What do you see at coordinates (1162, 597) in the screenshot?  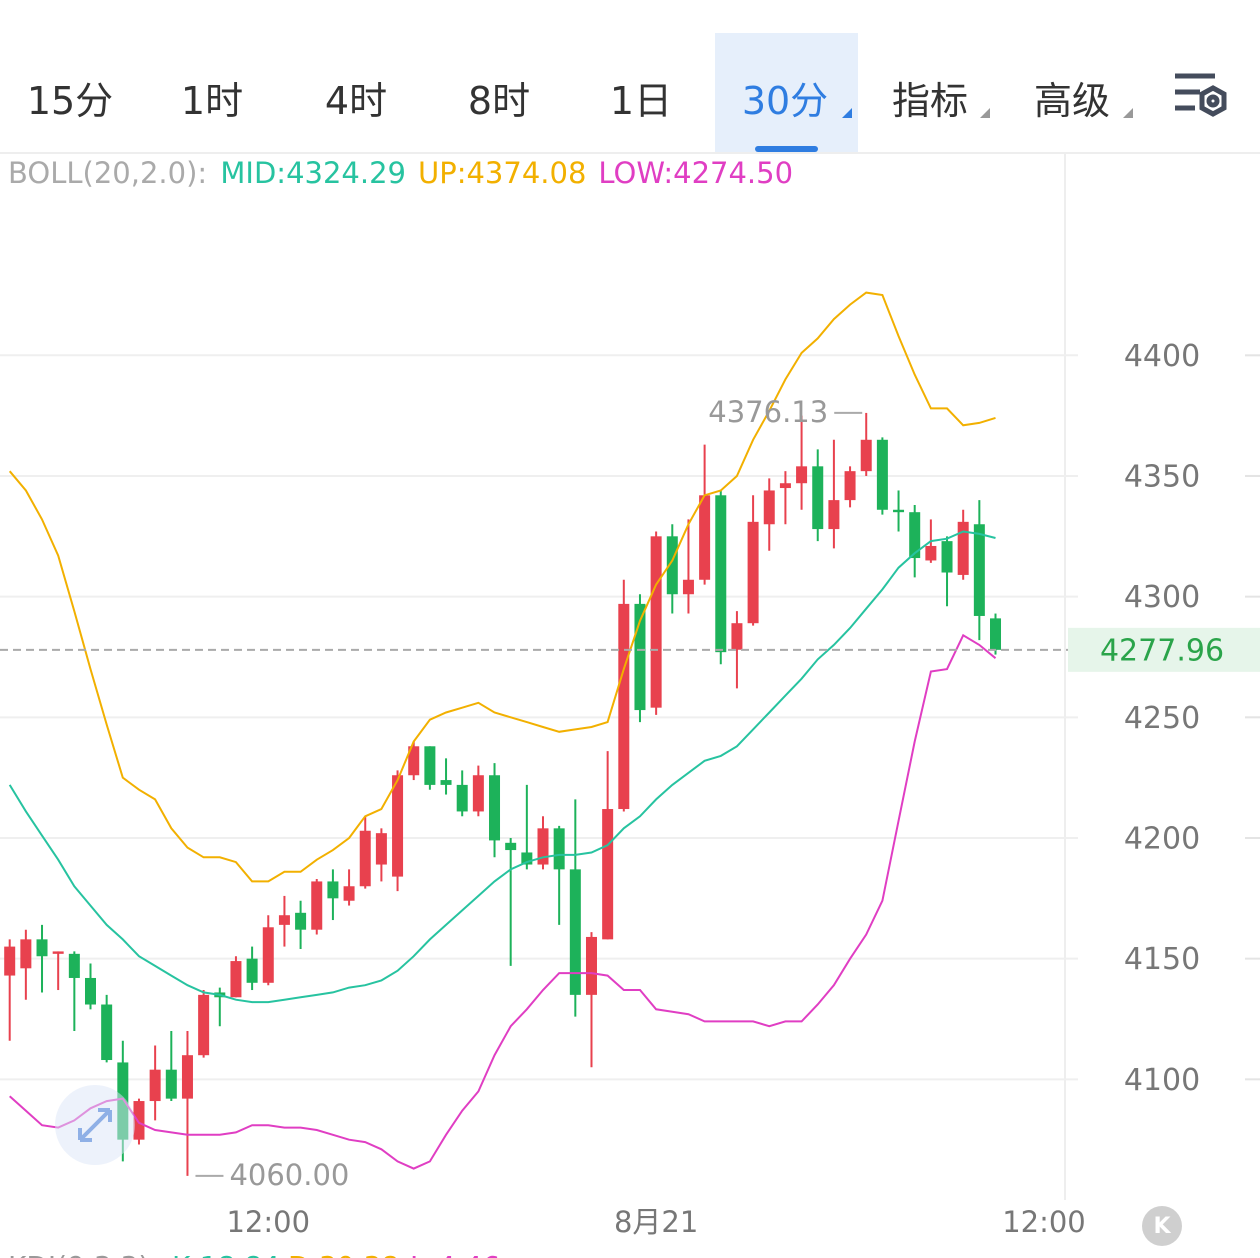 I see `y-tick-label: 4300` at bounding box center [1162, 597].